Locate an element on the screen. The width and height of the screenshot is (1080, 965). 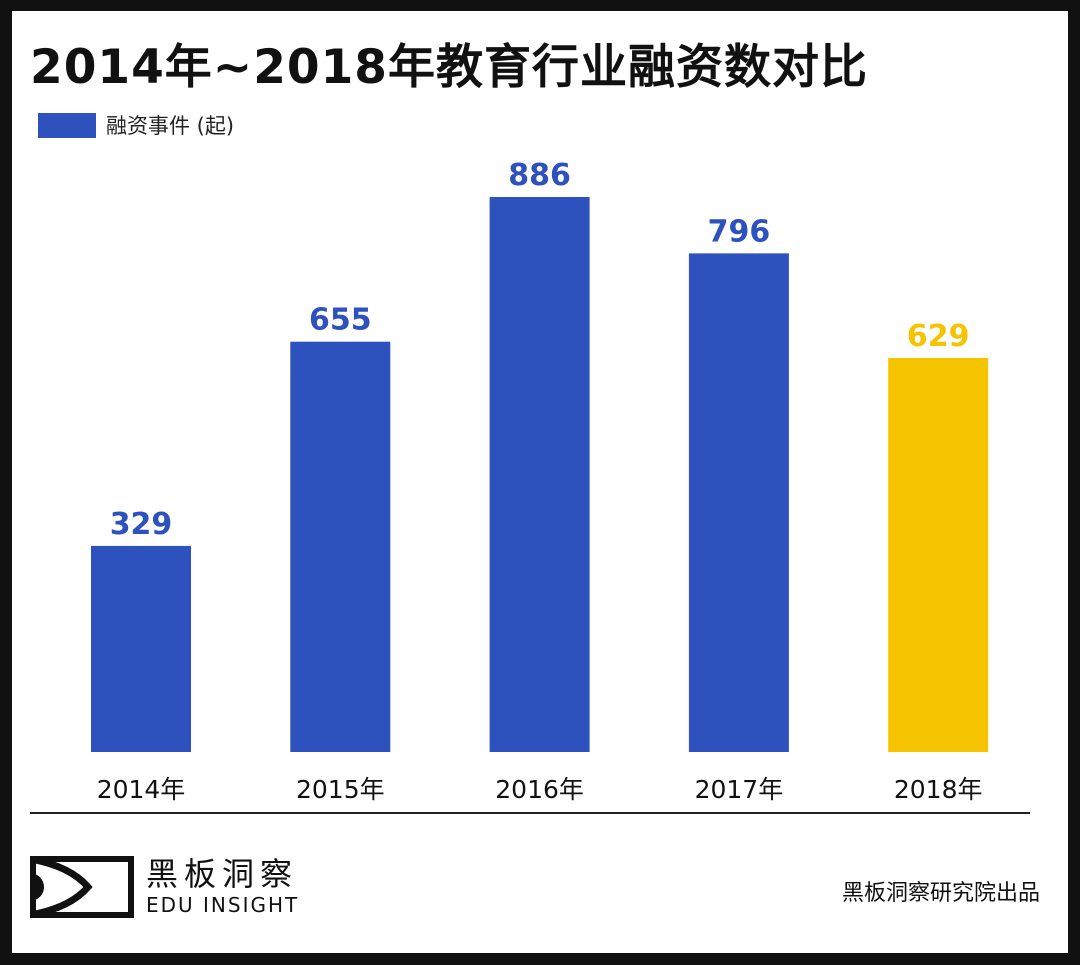
x-tick-label: 2014年 is located at coordinates (141, 789).